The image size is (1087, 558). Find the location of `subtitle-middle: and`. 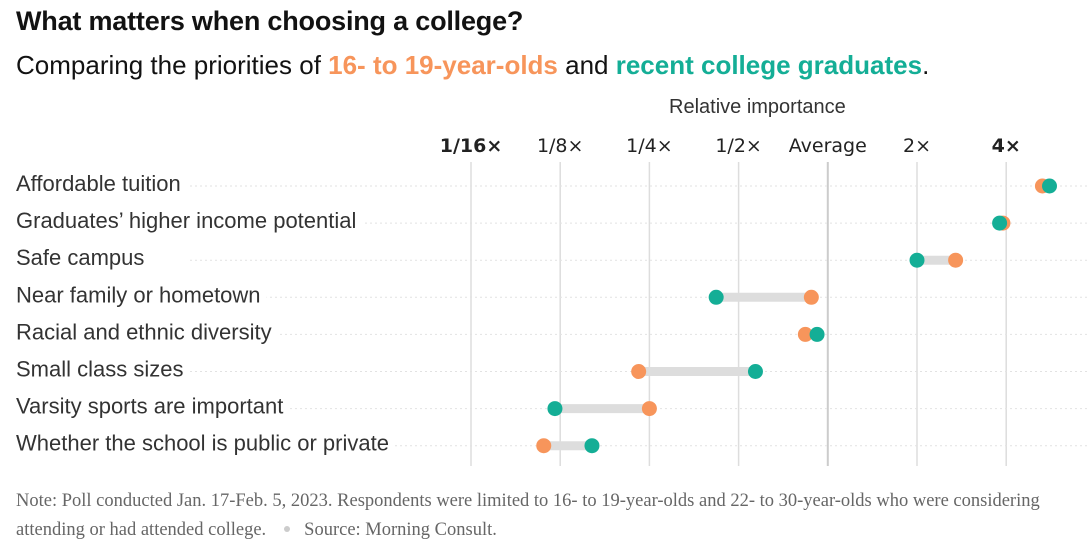

subtitle-middle: and is located at coordinates (586, 65).